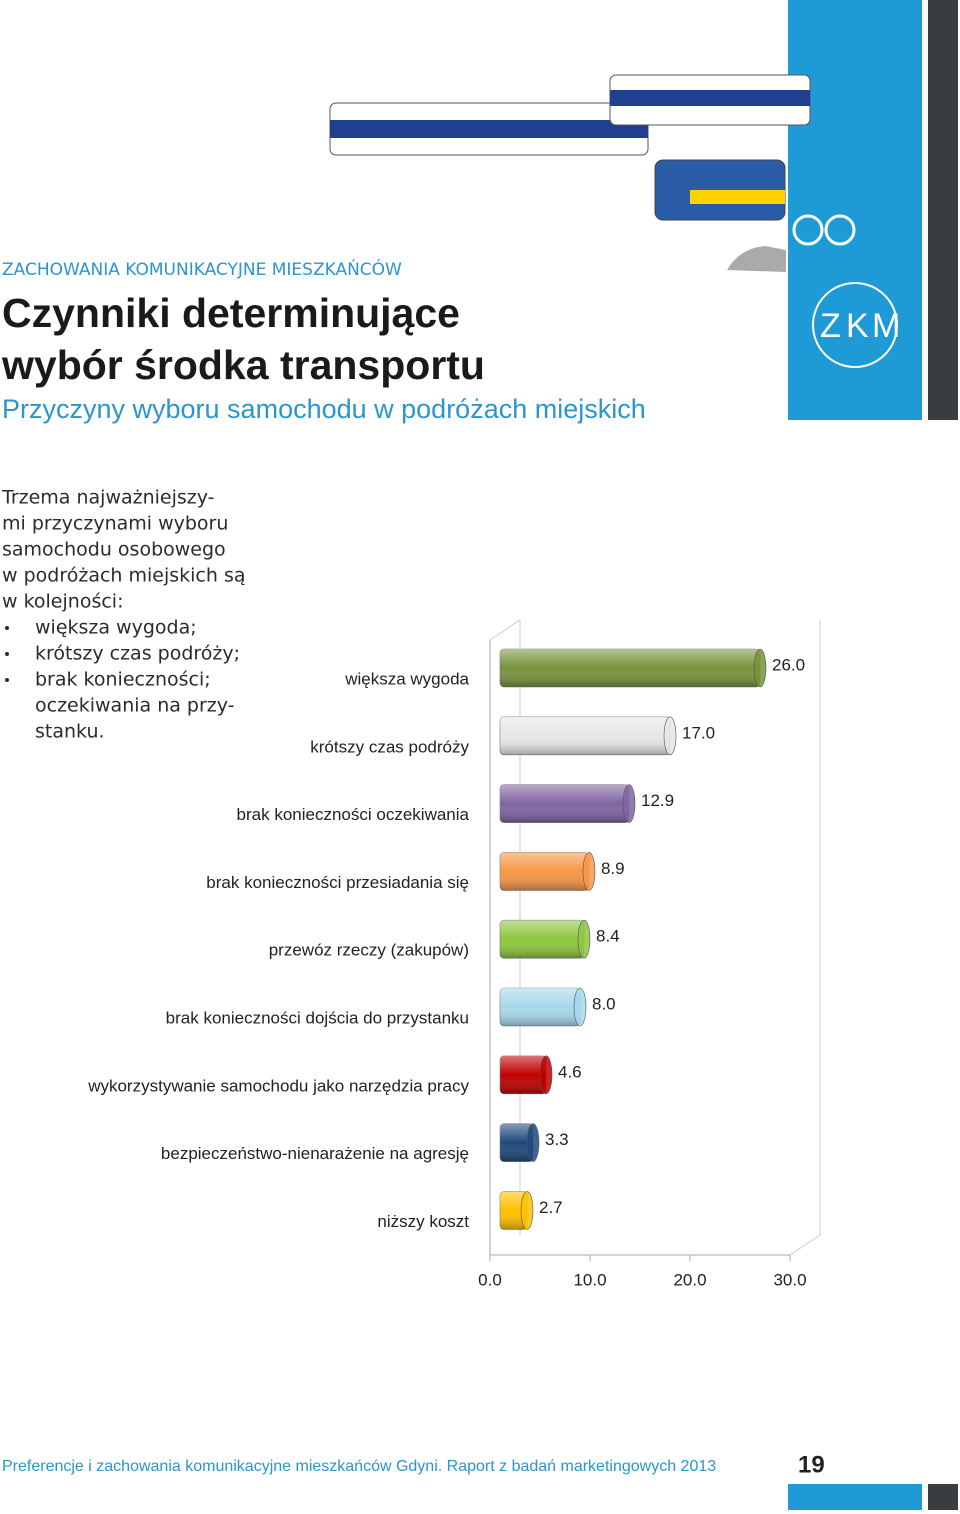 This screenshot has height=1514, width=960. What do you see at coordinates (337, 882) in the screenshot?
I see `category-label: brak konieczności przesiadania się` at bounding box center [337, 882].